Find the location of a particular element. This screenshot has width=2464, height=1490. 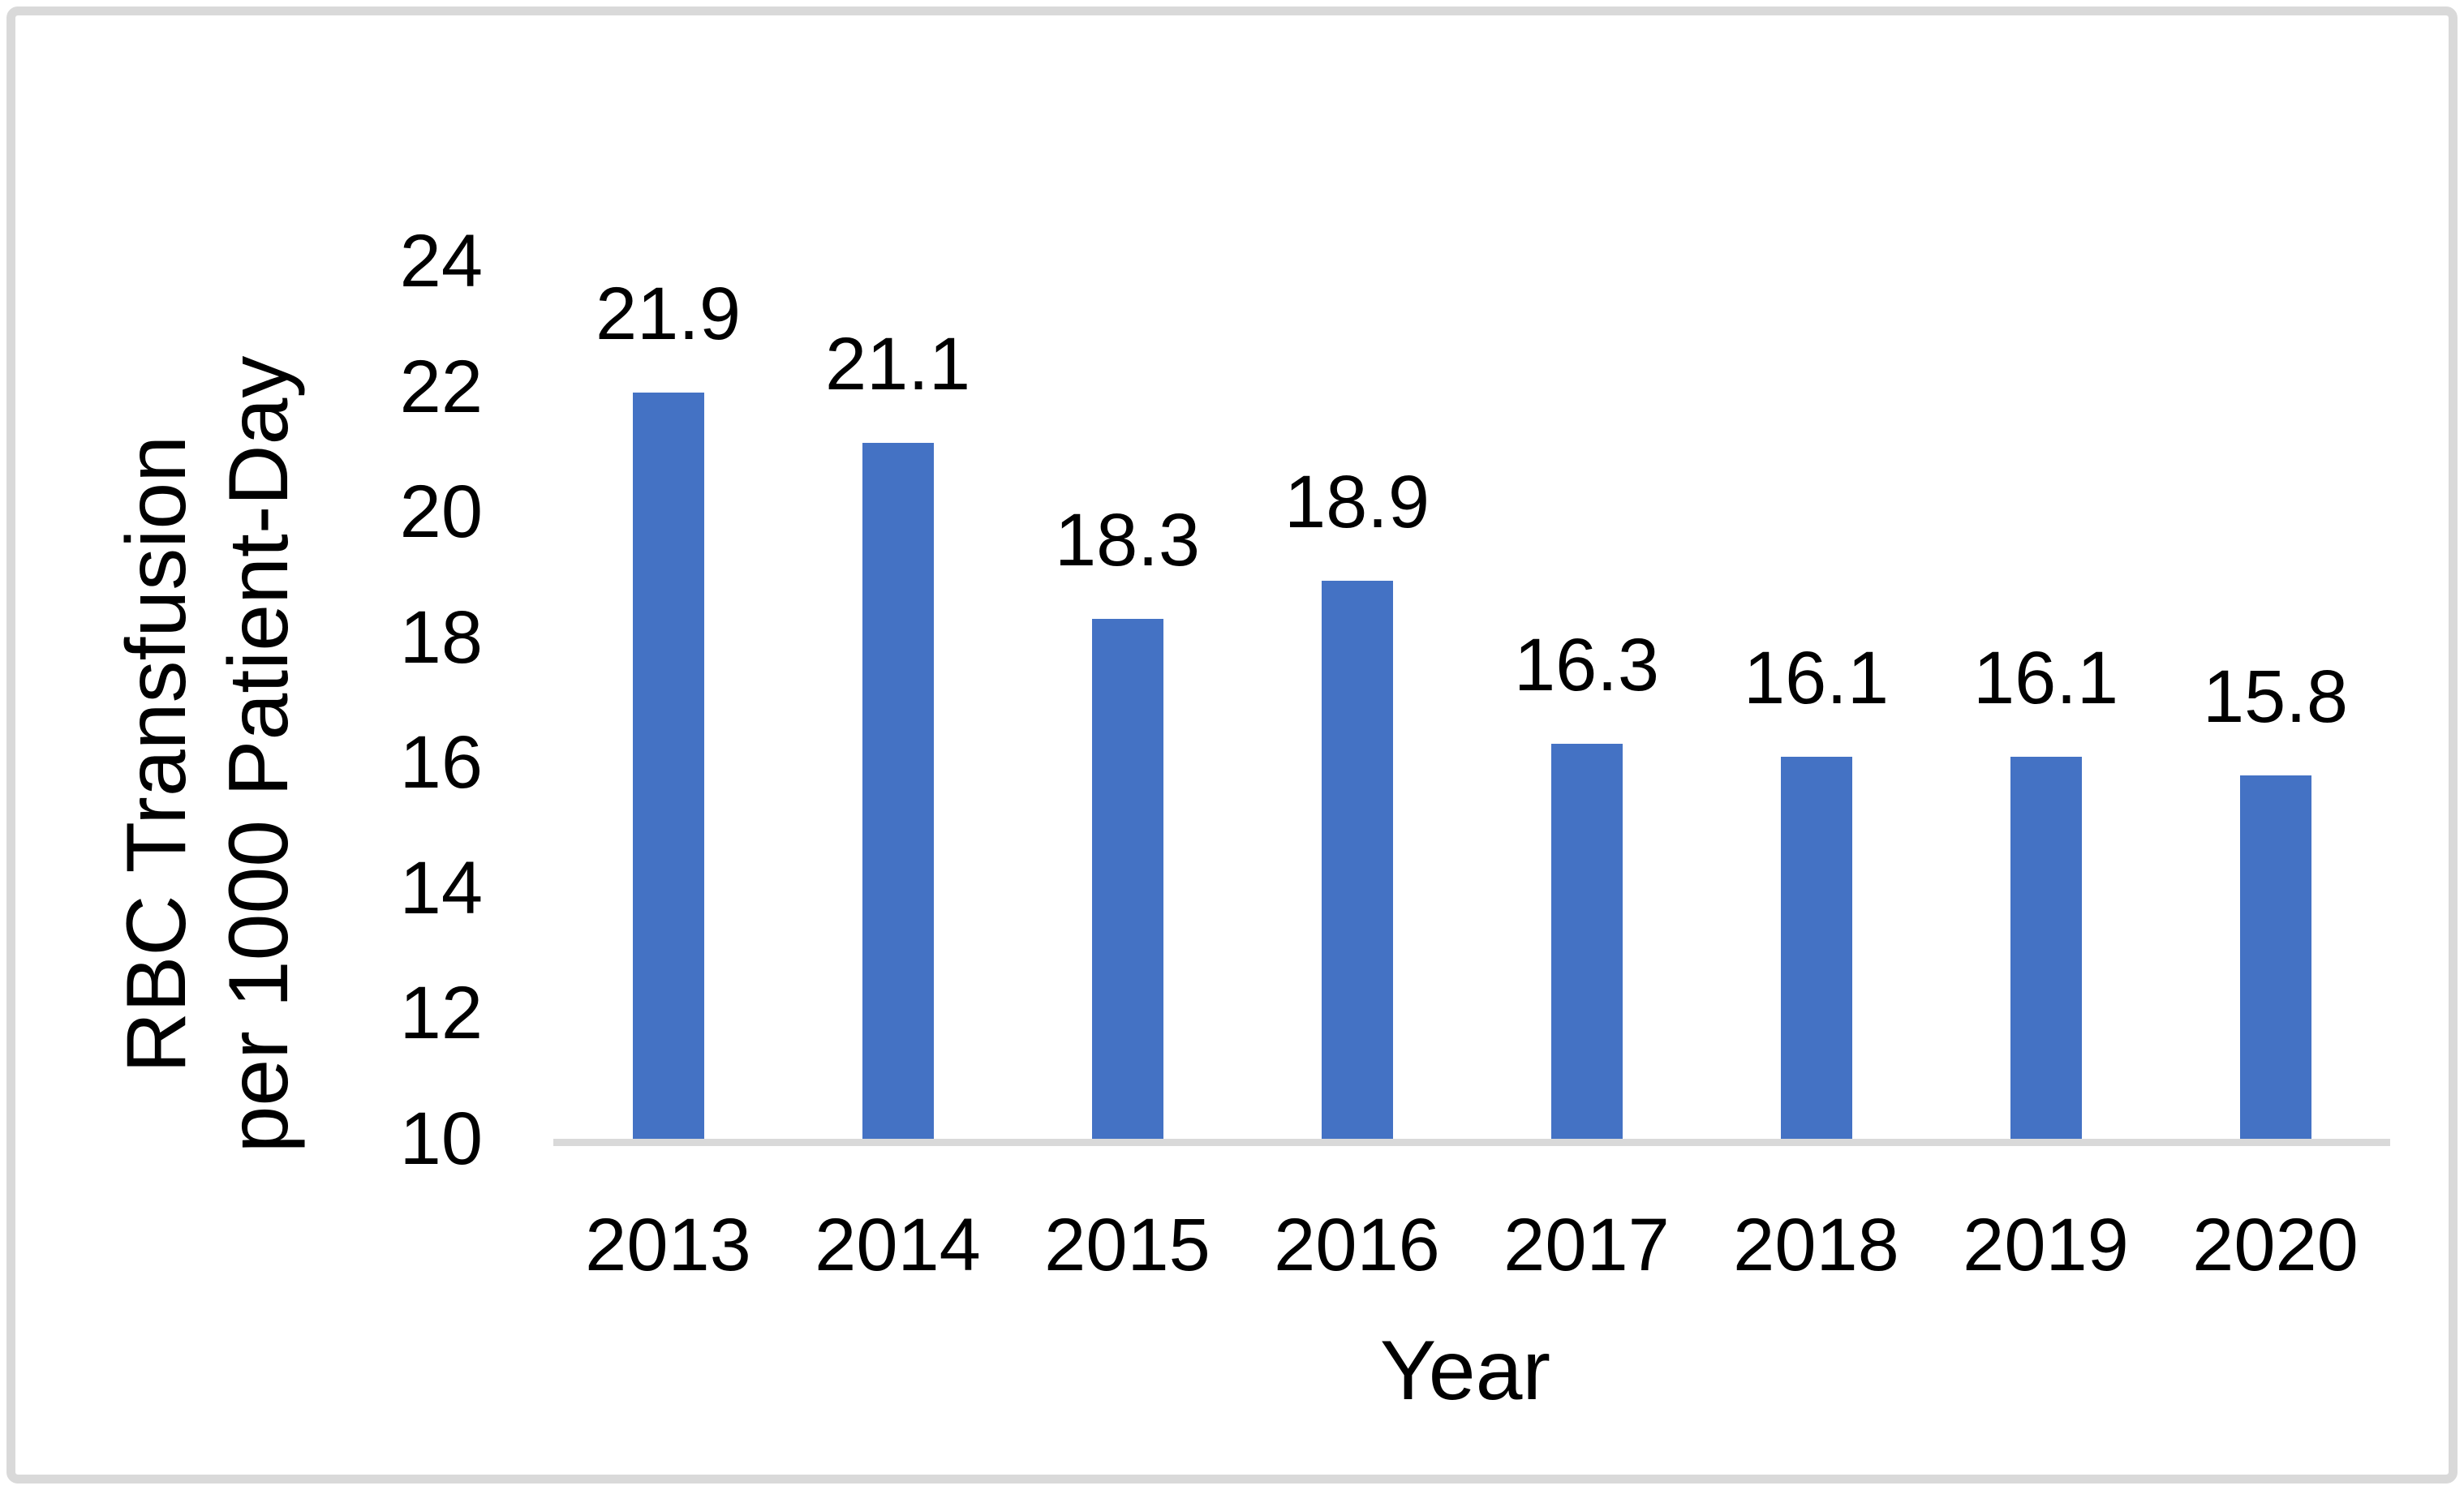

x-axis-line is located at coordinates (1471, 1142).